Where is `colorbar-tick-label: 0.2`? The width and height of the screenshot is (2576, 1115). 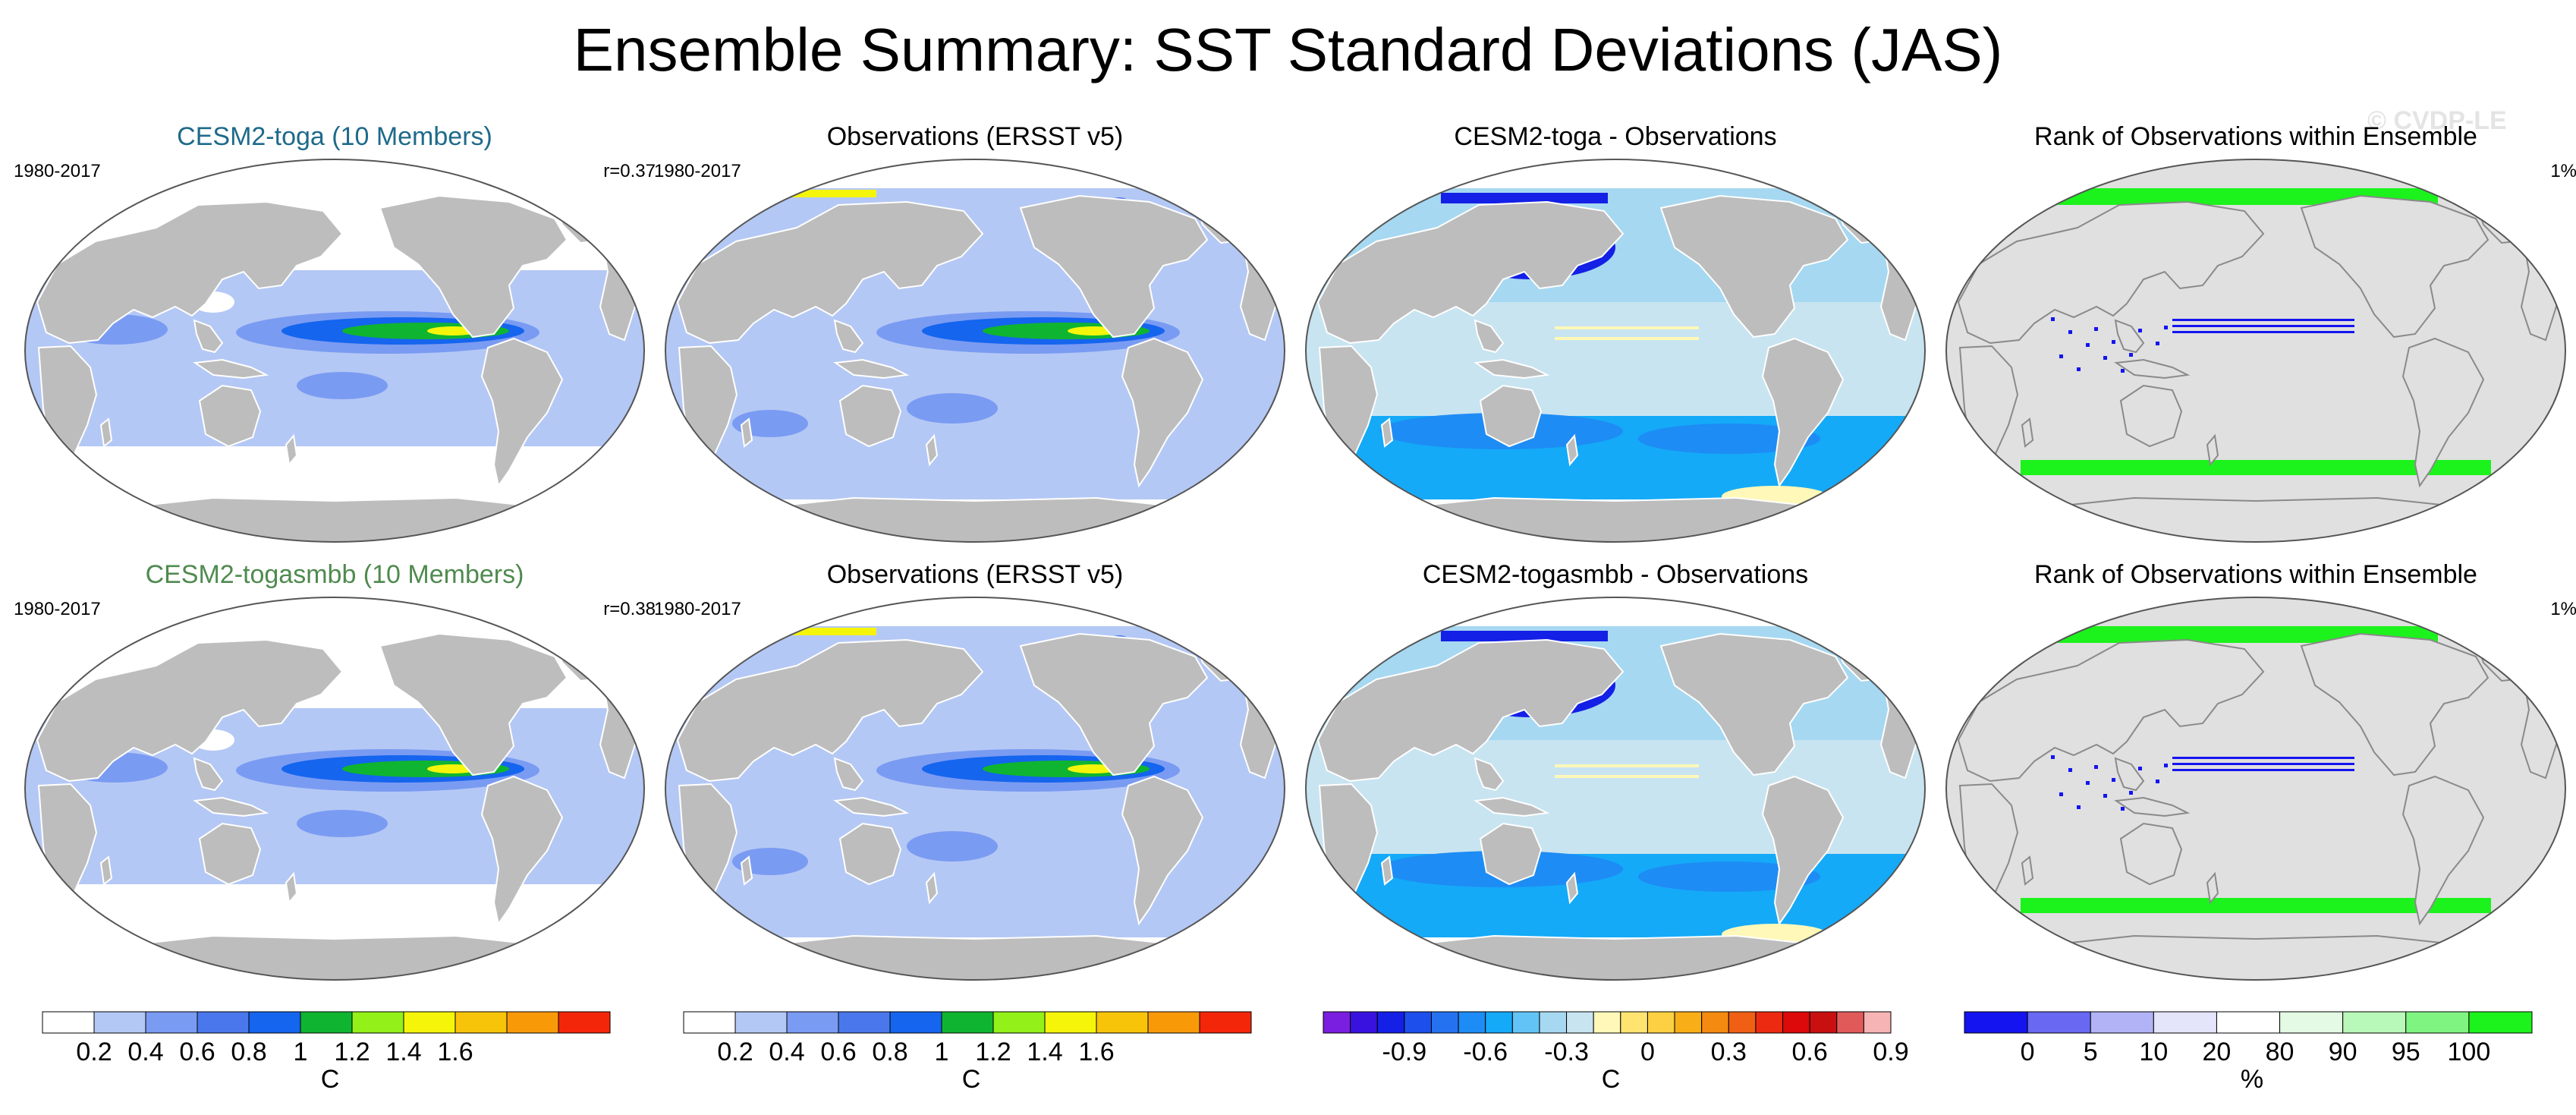
colorbar-tick-label: 0.2 is located at coordinates (735, 1052).